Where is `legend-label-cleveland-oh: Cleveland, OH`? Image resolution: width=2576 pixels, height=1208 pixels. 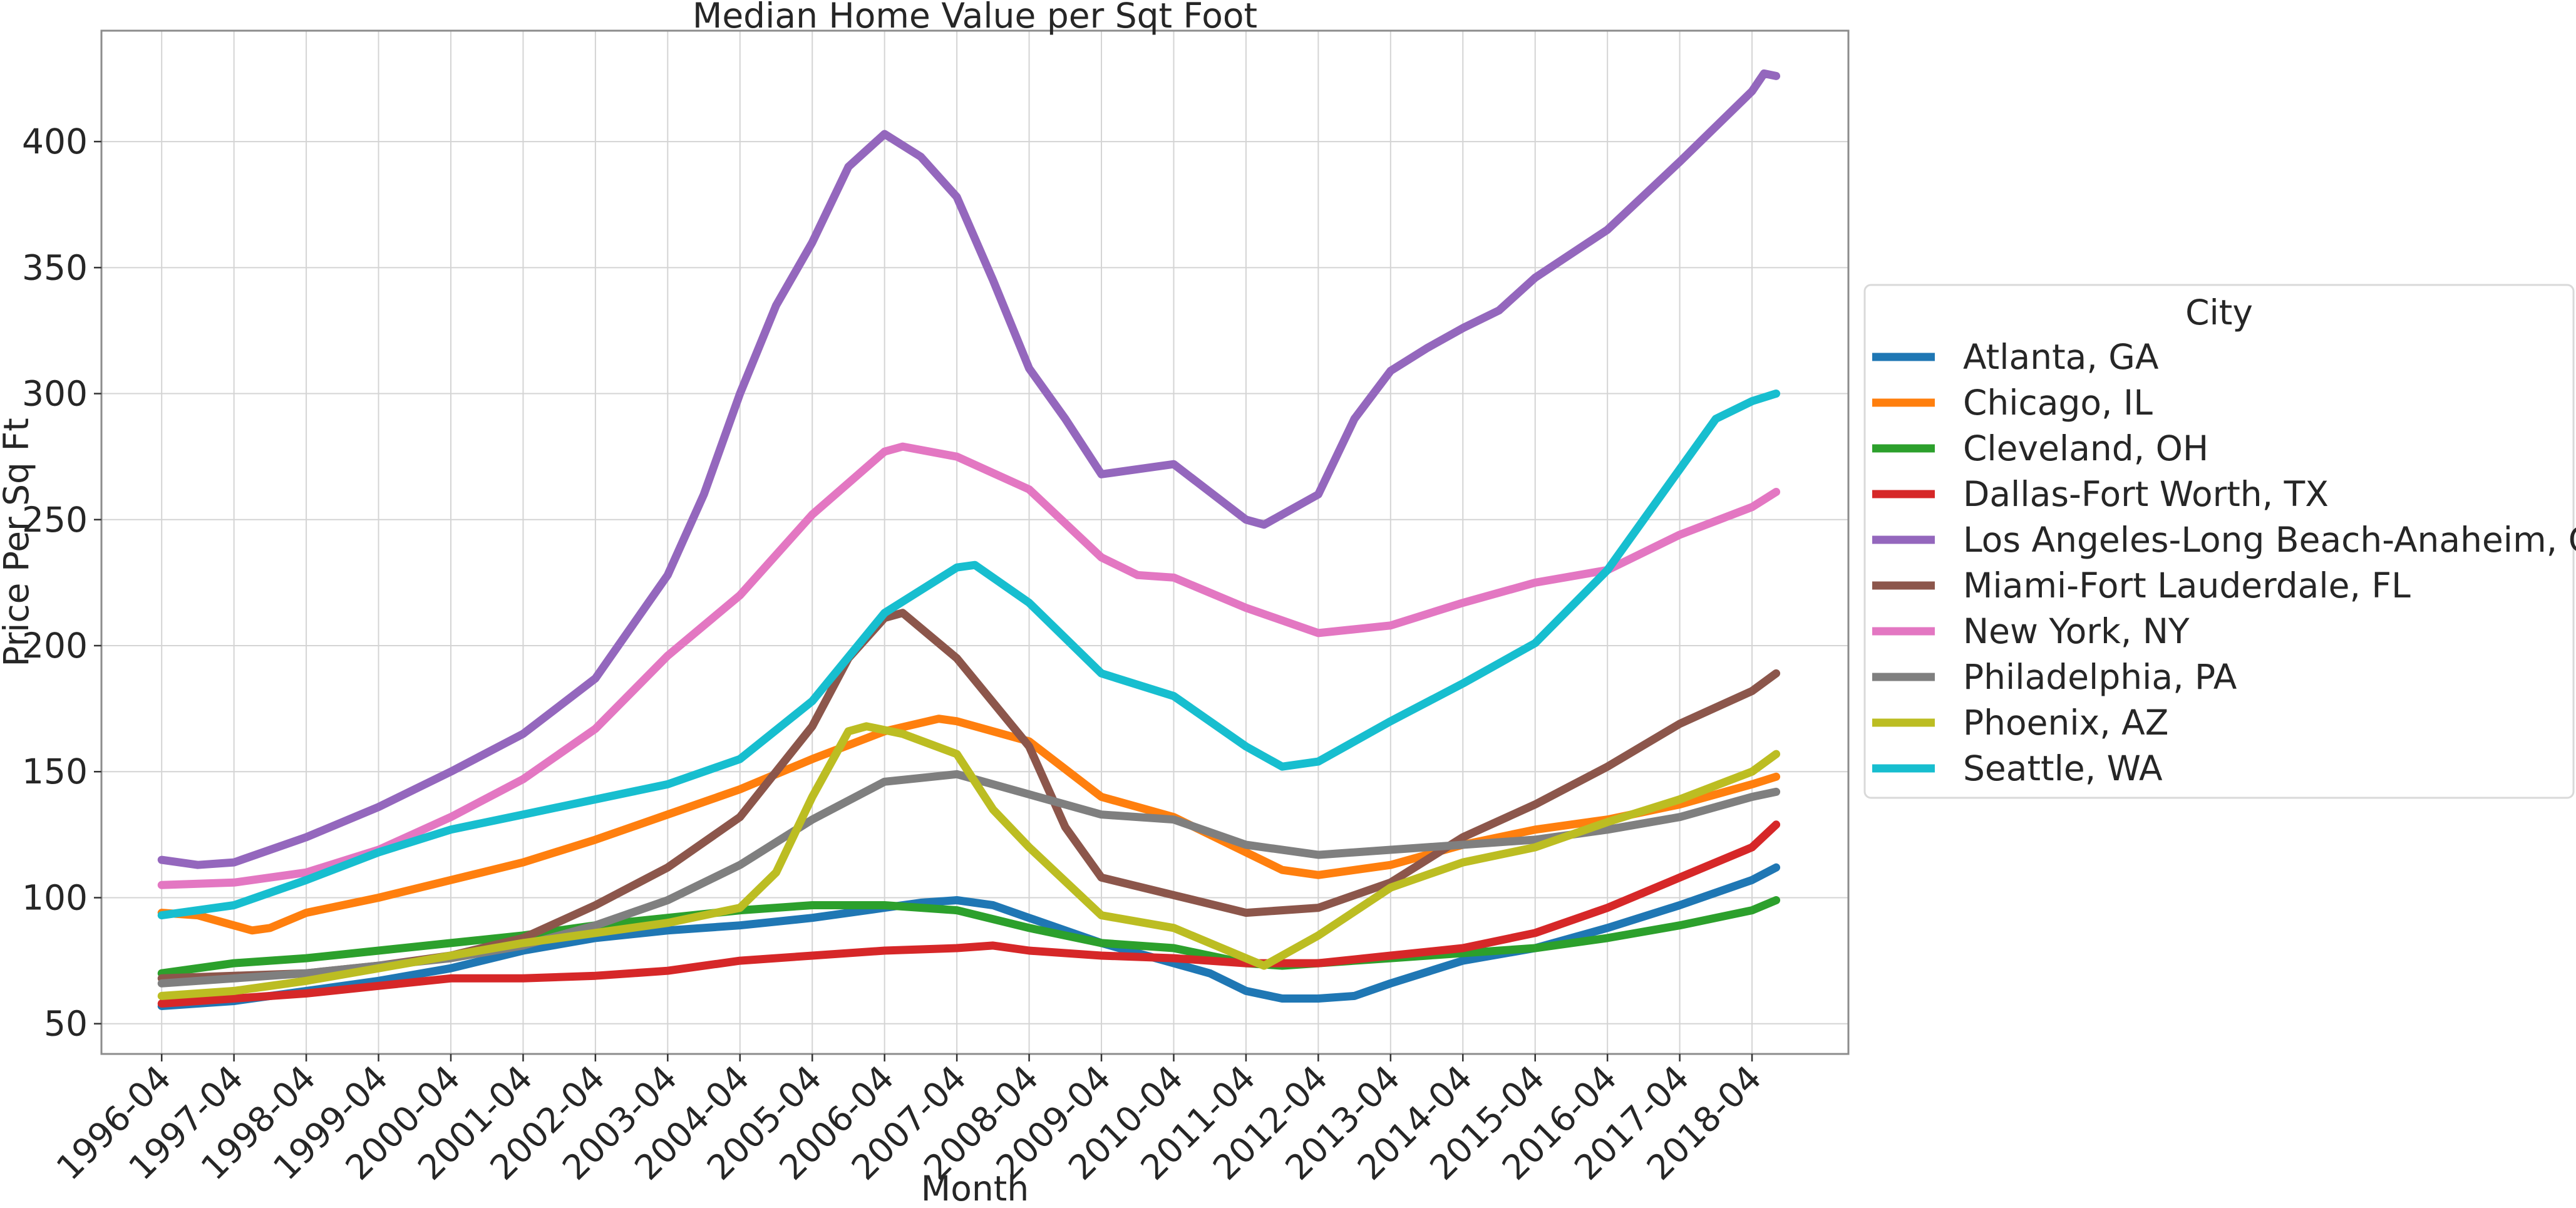
legend-label-cleveland-oh: Cleveland, OH is located at coordinates (2086, 448).